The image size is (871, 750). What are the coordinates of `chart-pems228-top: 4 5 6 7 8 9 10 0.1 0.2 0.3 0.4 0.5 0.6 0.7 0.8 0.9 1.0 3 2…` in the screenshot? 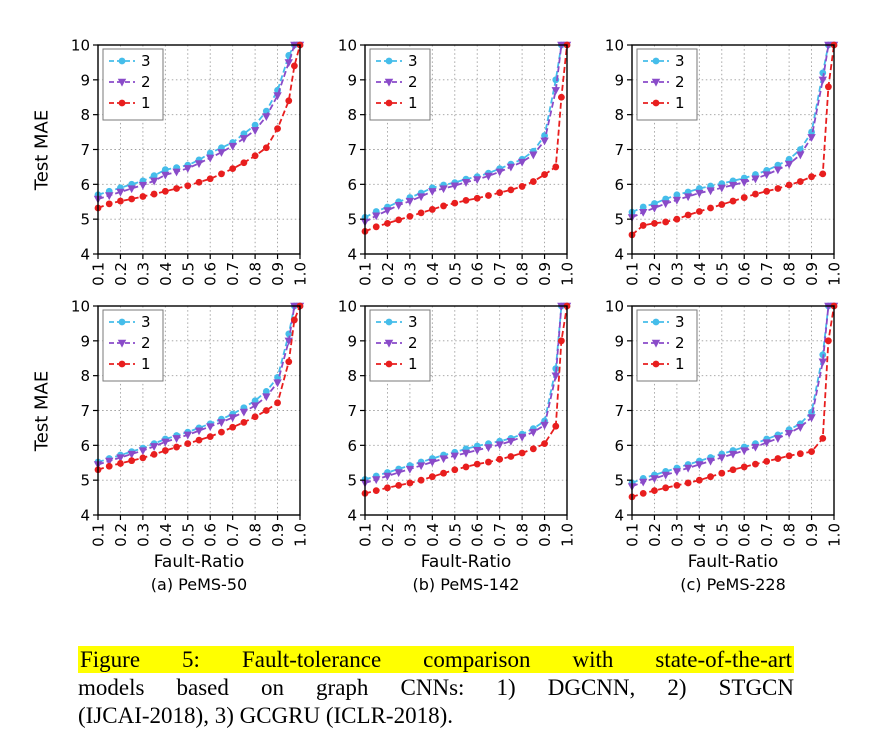 It's located at (719, 167).